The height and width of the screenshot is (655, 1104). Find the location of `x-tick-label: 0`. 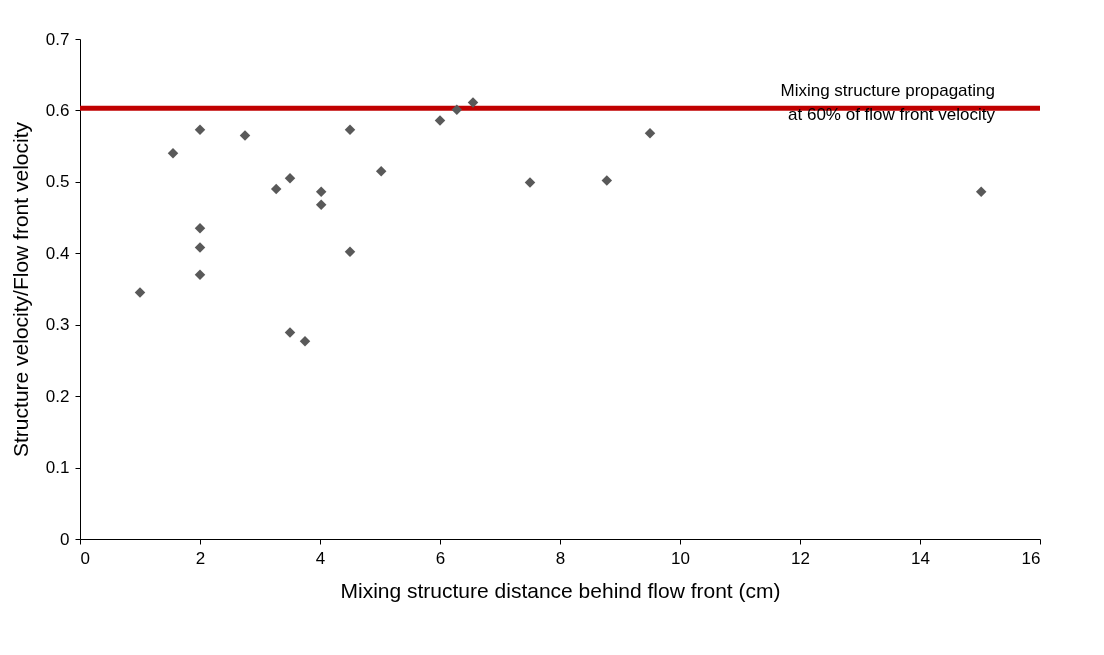

x-tick-label: 0 is located at coordinates (85, 558).